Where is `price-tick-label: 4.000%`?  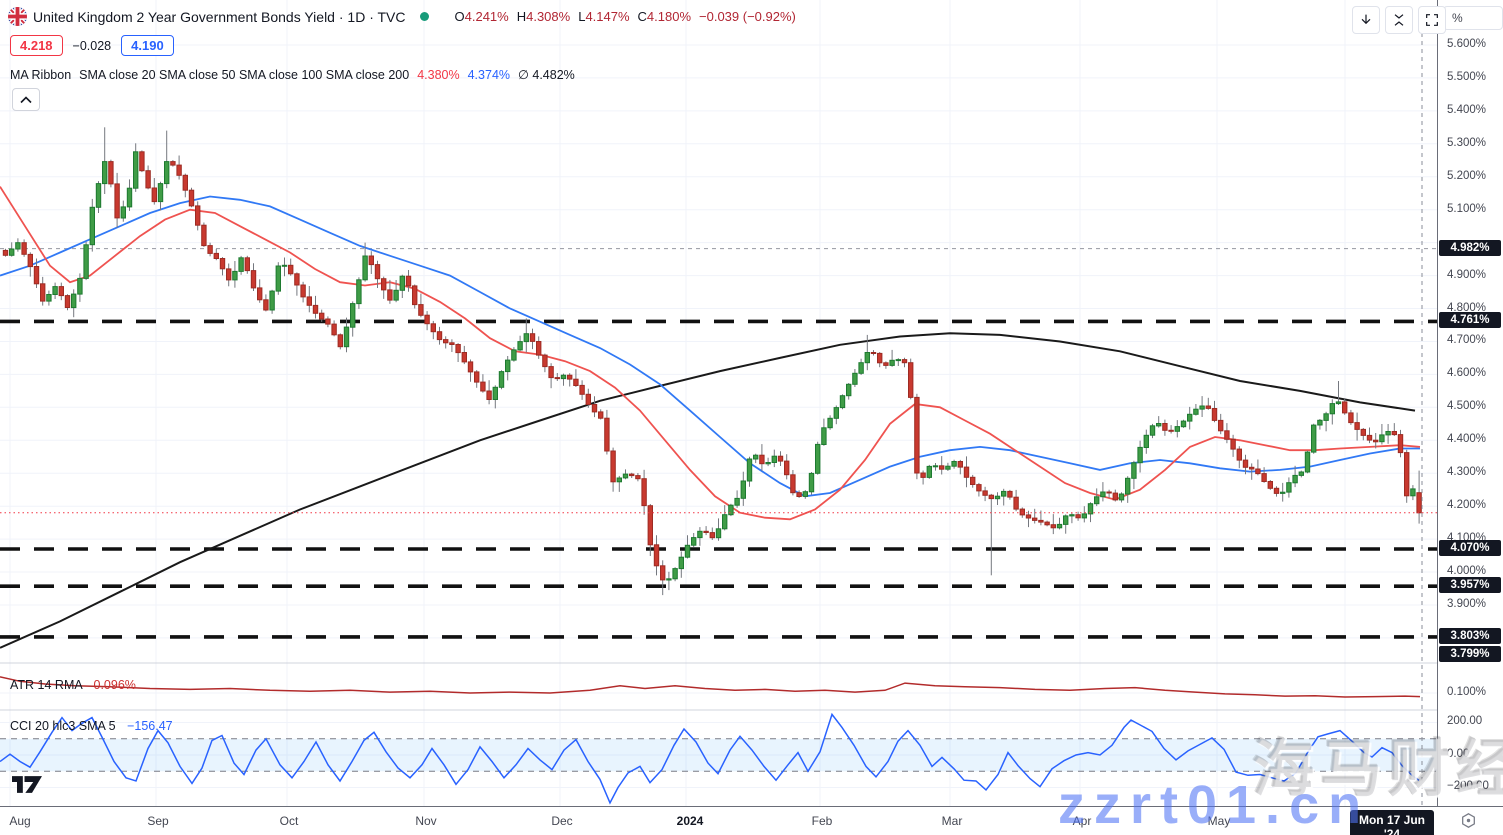
price-tick-label: 4.000% is located at coordinates (1467, 571).